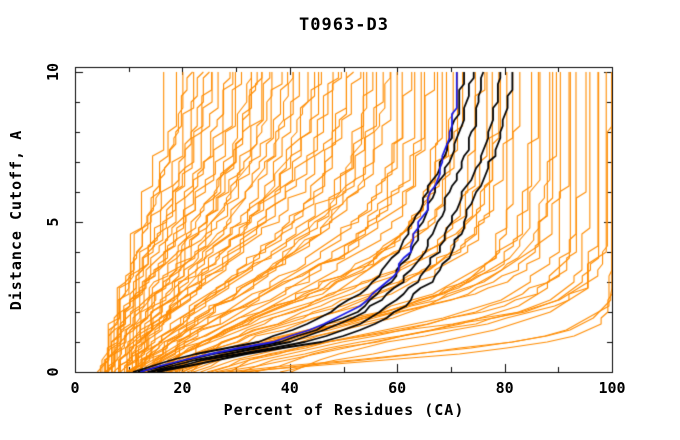 The height and width of the screenshot is (440, 680). I want to click on x-tick-label: 40, so click(289, 388).